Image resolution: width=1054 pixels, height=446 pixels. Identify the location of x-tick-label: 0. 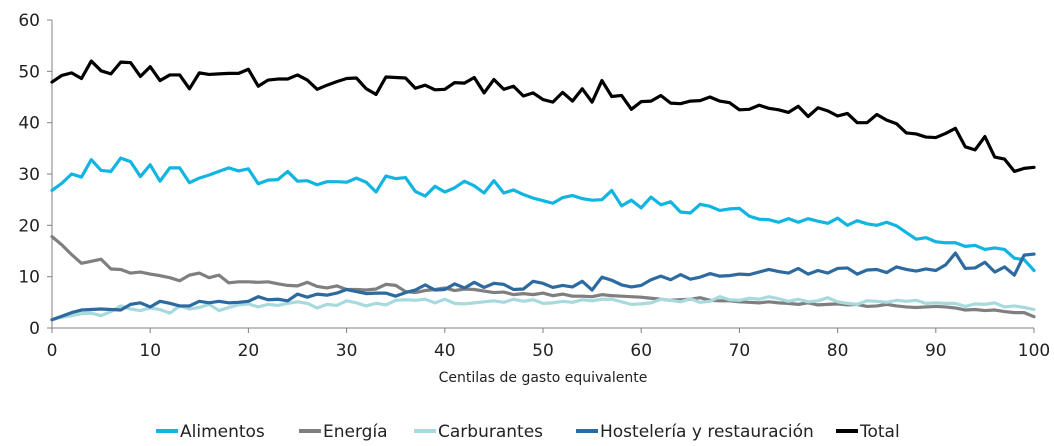
(52, 351).